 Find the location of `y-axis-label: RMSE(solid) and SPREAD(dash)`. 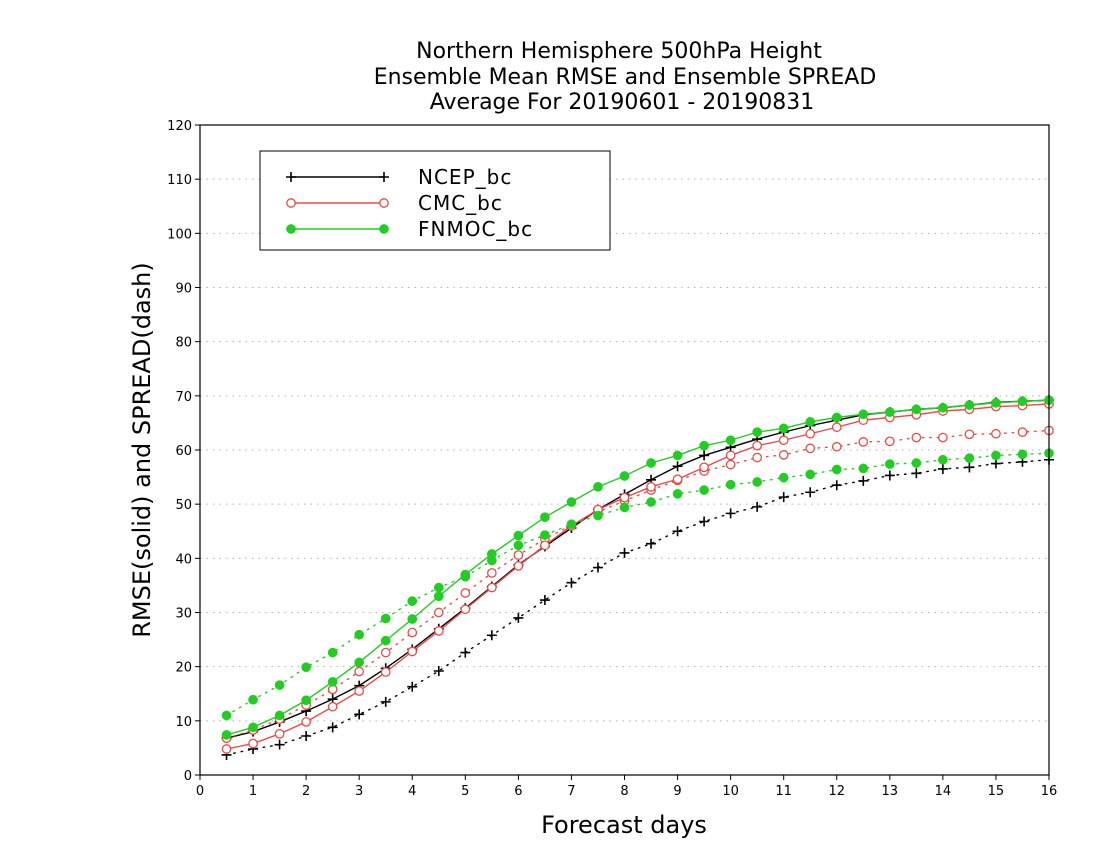

y-axis-label: RMSE(solid) and SPREAD(dash) is located at coordinates (142, 450).